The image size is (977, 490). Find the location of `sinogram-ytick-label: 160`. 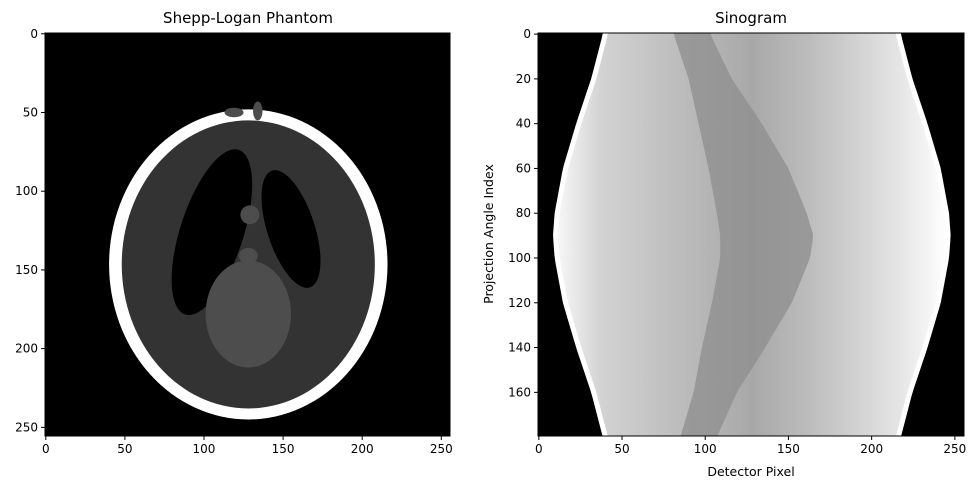

sinogram-ytick-label: 160 is located at coordinates (519, 392).